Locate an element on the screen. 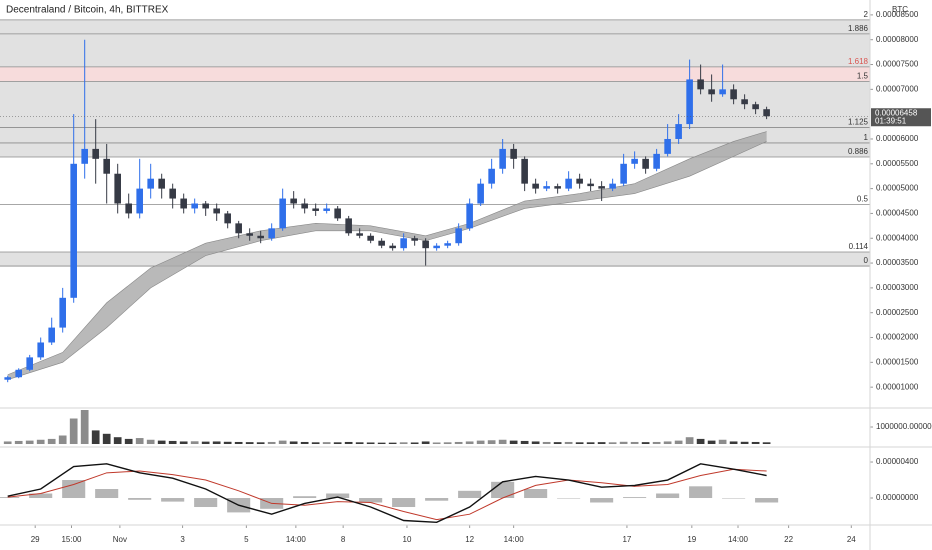  x-tick-label: 15:00 is located at coordinates (71, 539).